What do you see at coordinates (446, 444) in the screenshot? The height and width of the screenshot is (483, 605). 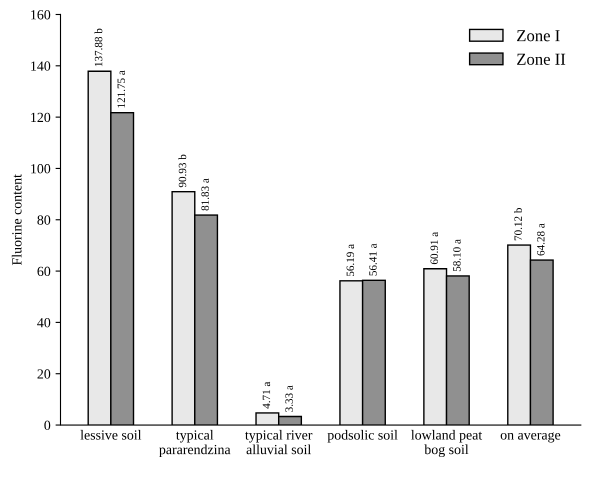 I see `x-tick-label: lowland peat bog soil` at bounding box center [446, 444].